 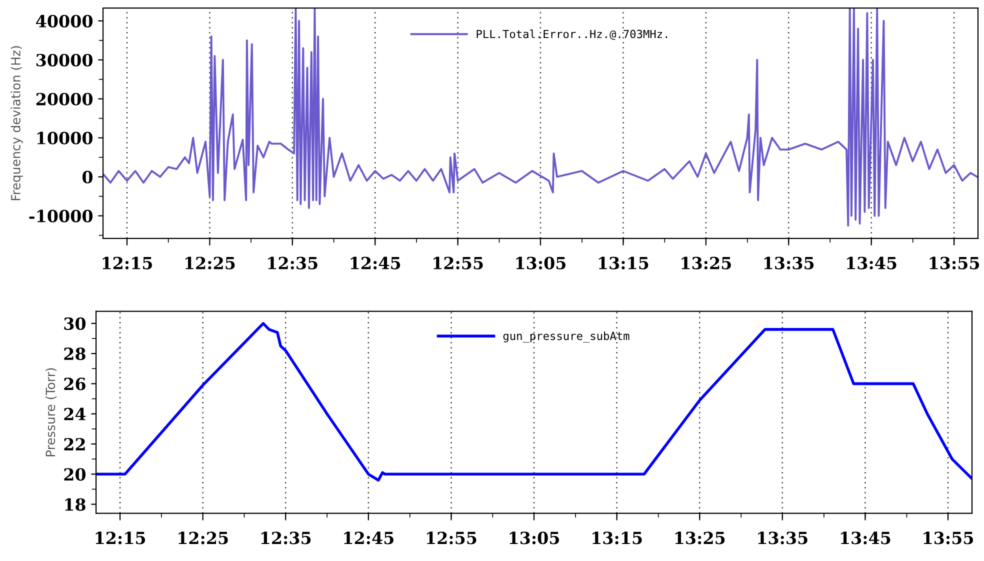 What do you see at coordinates (65, 138) in the screenshot?
I see `y-tick-label: 10000` at bounding box center [65, 138].